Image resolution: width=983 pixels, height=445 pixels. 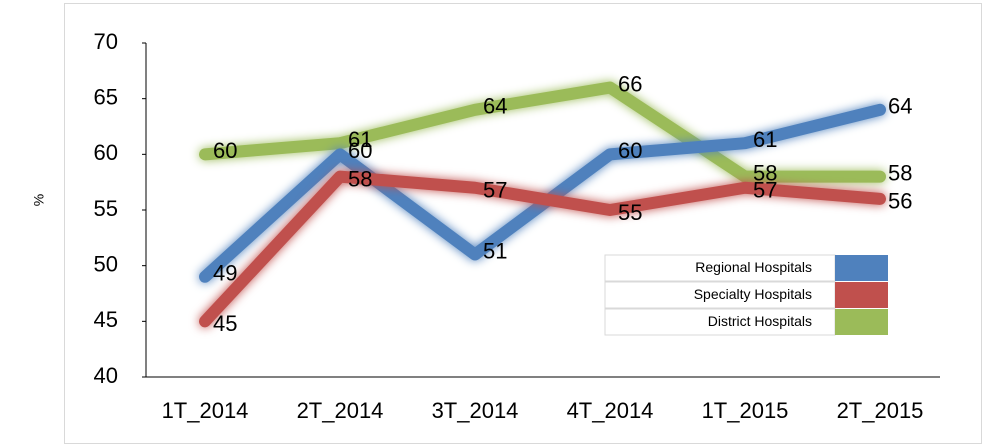 What do you see at coordinates (39, 200) in the screenshot?
I see `y-axis-label: %` at bounding box center [39, 200].